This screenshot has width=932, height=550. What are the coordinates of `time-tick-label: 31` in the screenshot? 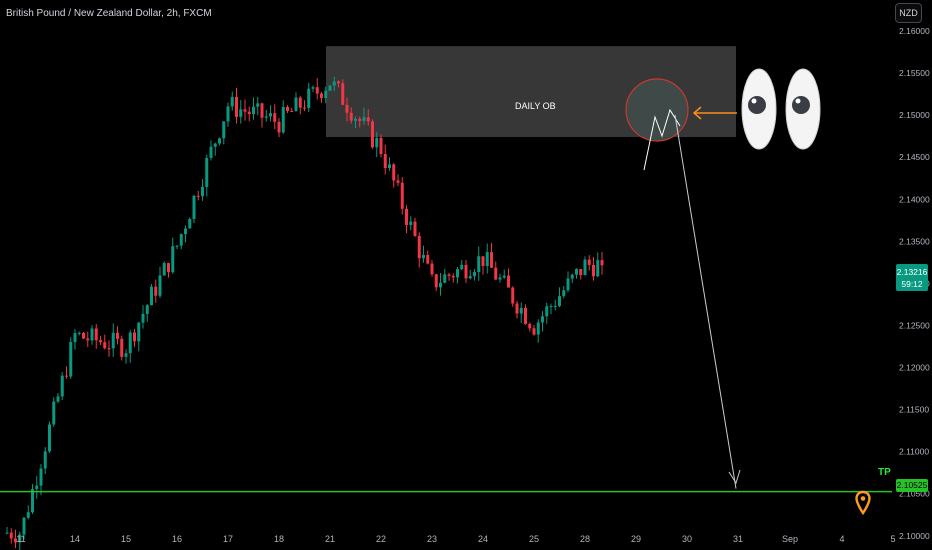 It's located at (738, 539).